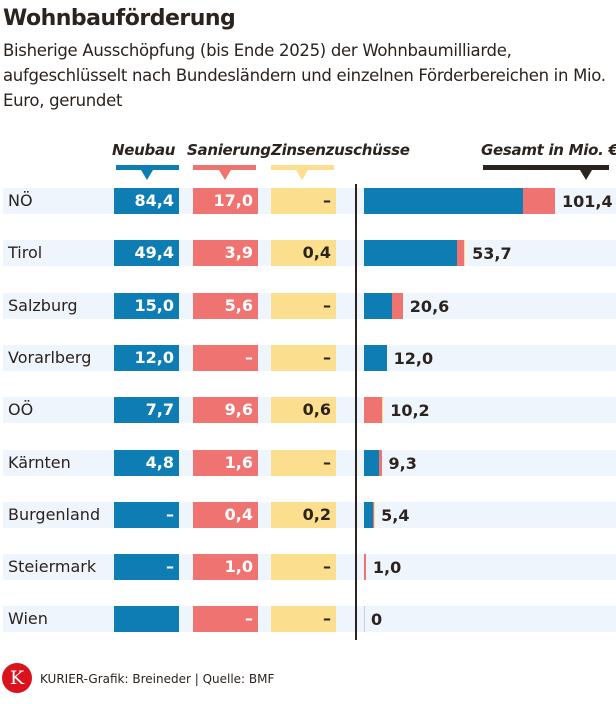 The height and width of the screenshot is (704, 616). What do you see at coordinates (28, 619) in the screenshot?
I see `state-label: Wien` at bounding box center [28, 619].